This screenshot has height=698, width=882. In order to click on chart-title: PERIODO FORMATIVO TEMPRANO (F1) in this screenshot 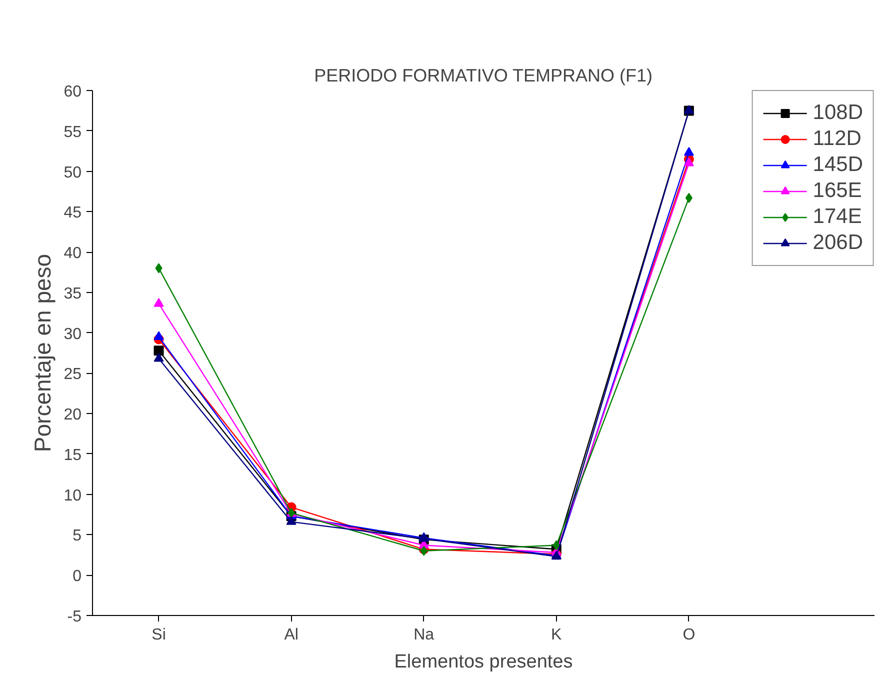, I will do `click(483, 76)`.